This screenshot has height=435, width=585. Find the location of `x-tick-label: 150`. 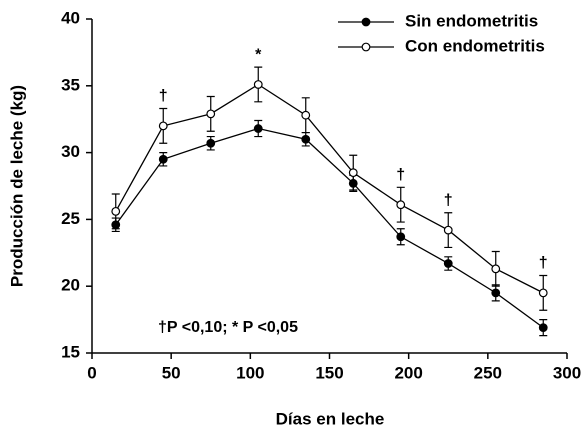

x-tick-label: 150 is located at coordinates (329, 372).